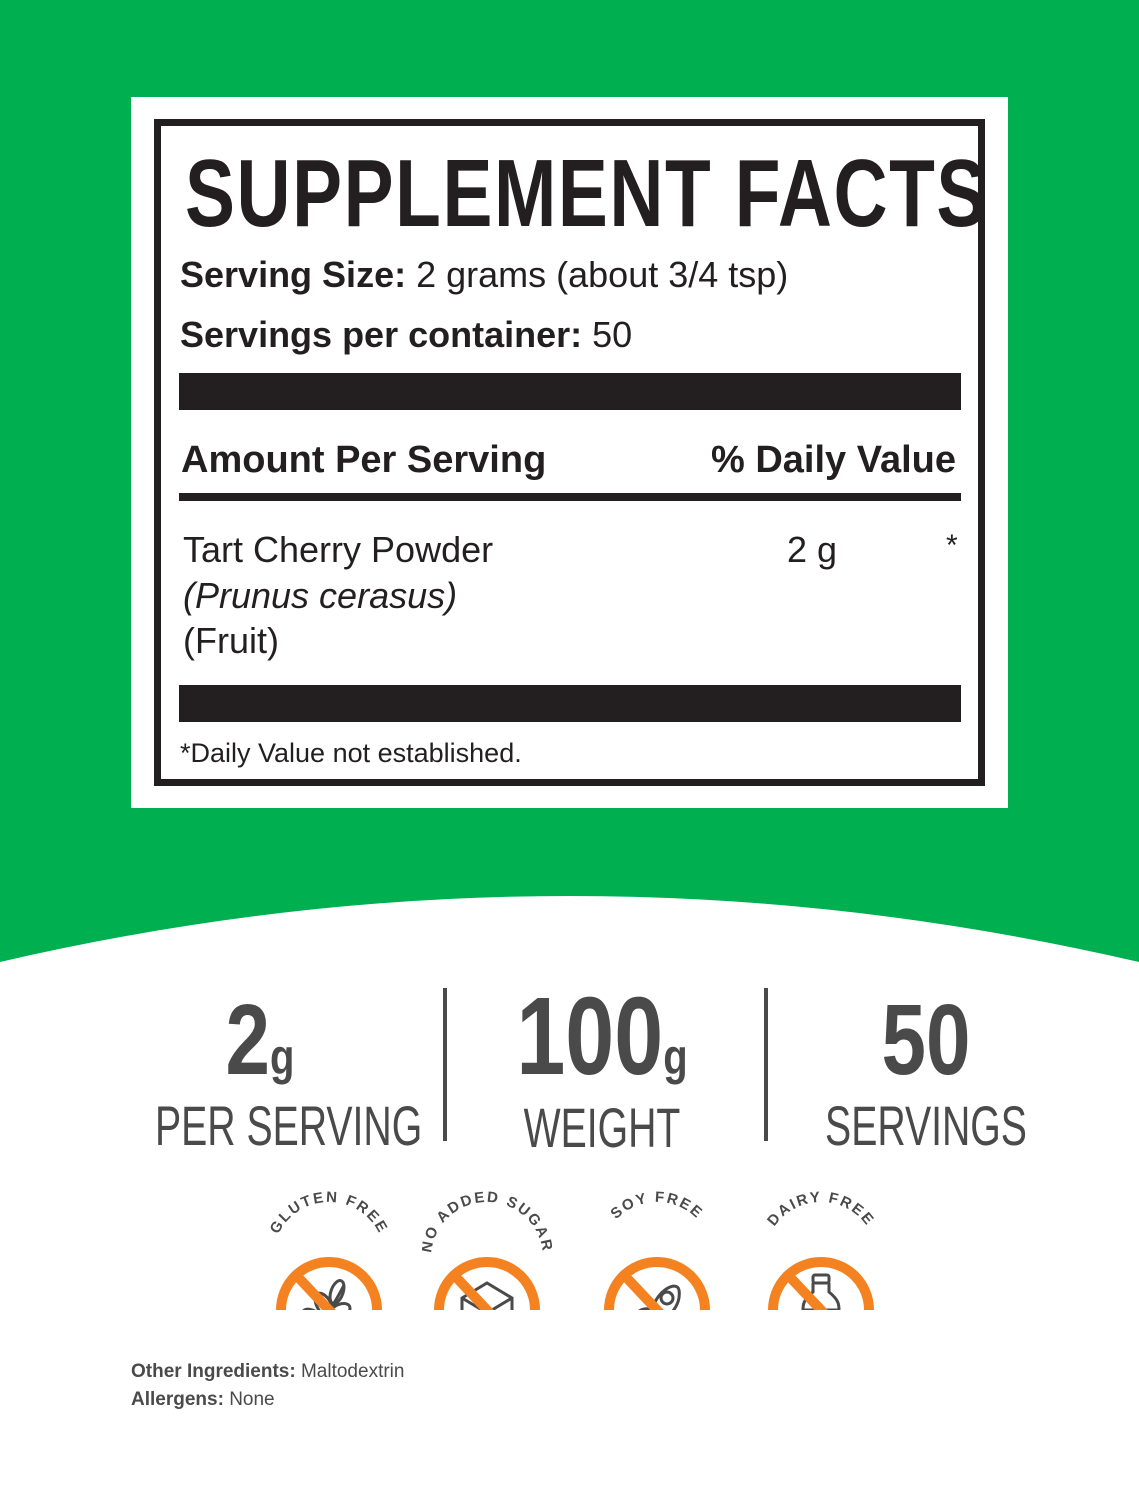 This screenshot has height=1500, width=1139. I want to click on ingredient-name: Tart Cherry Powder, so click(338, 549).